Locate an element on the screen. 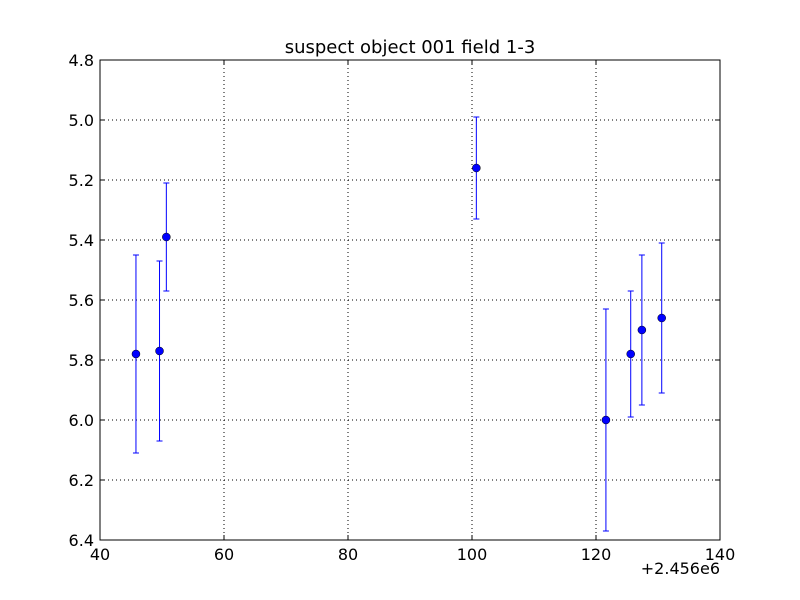  x-tick-label: 80 is located at coordinates (348, 554).